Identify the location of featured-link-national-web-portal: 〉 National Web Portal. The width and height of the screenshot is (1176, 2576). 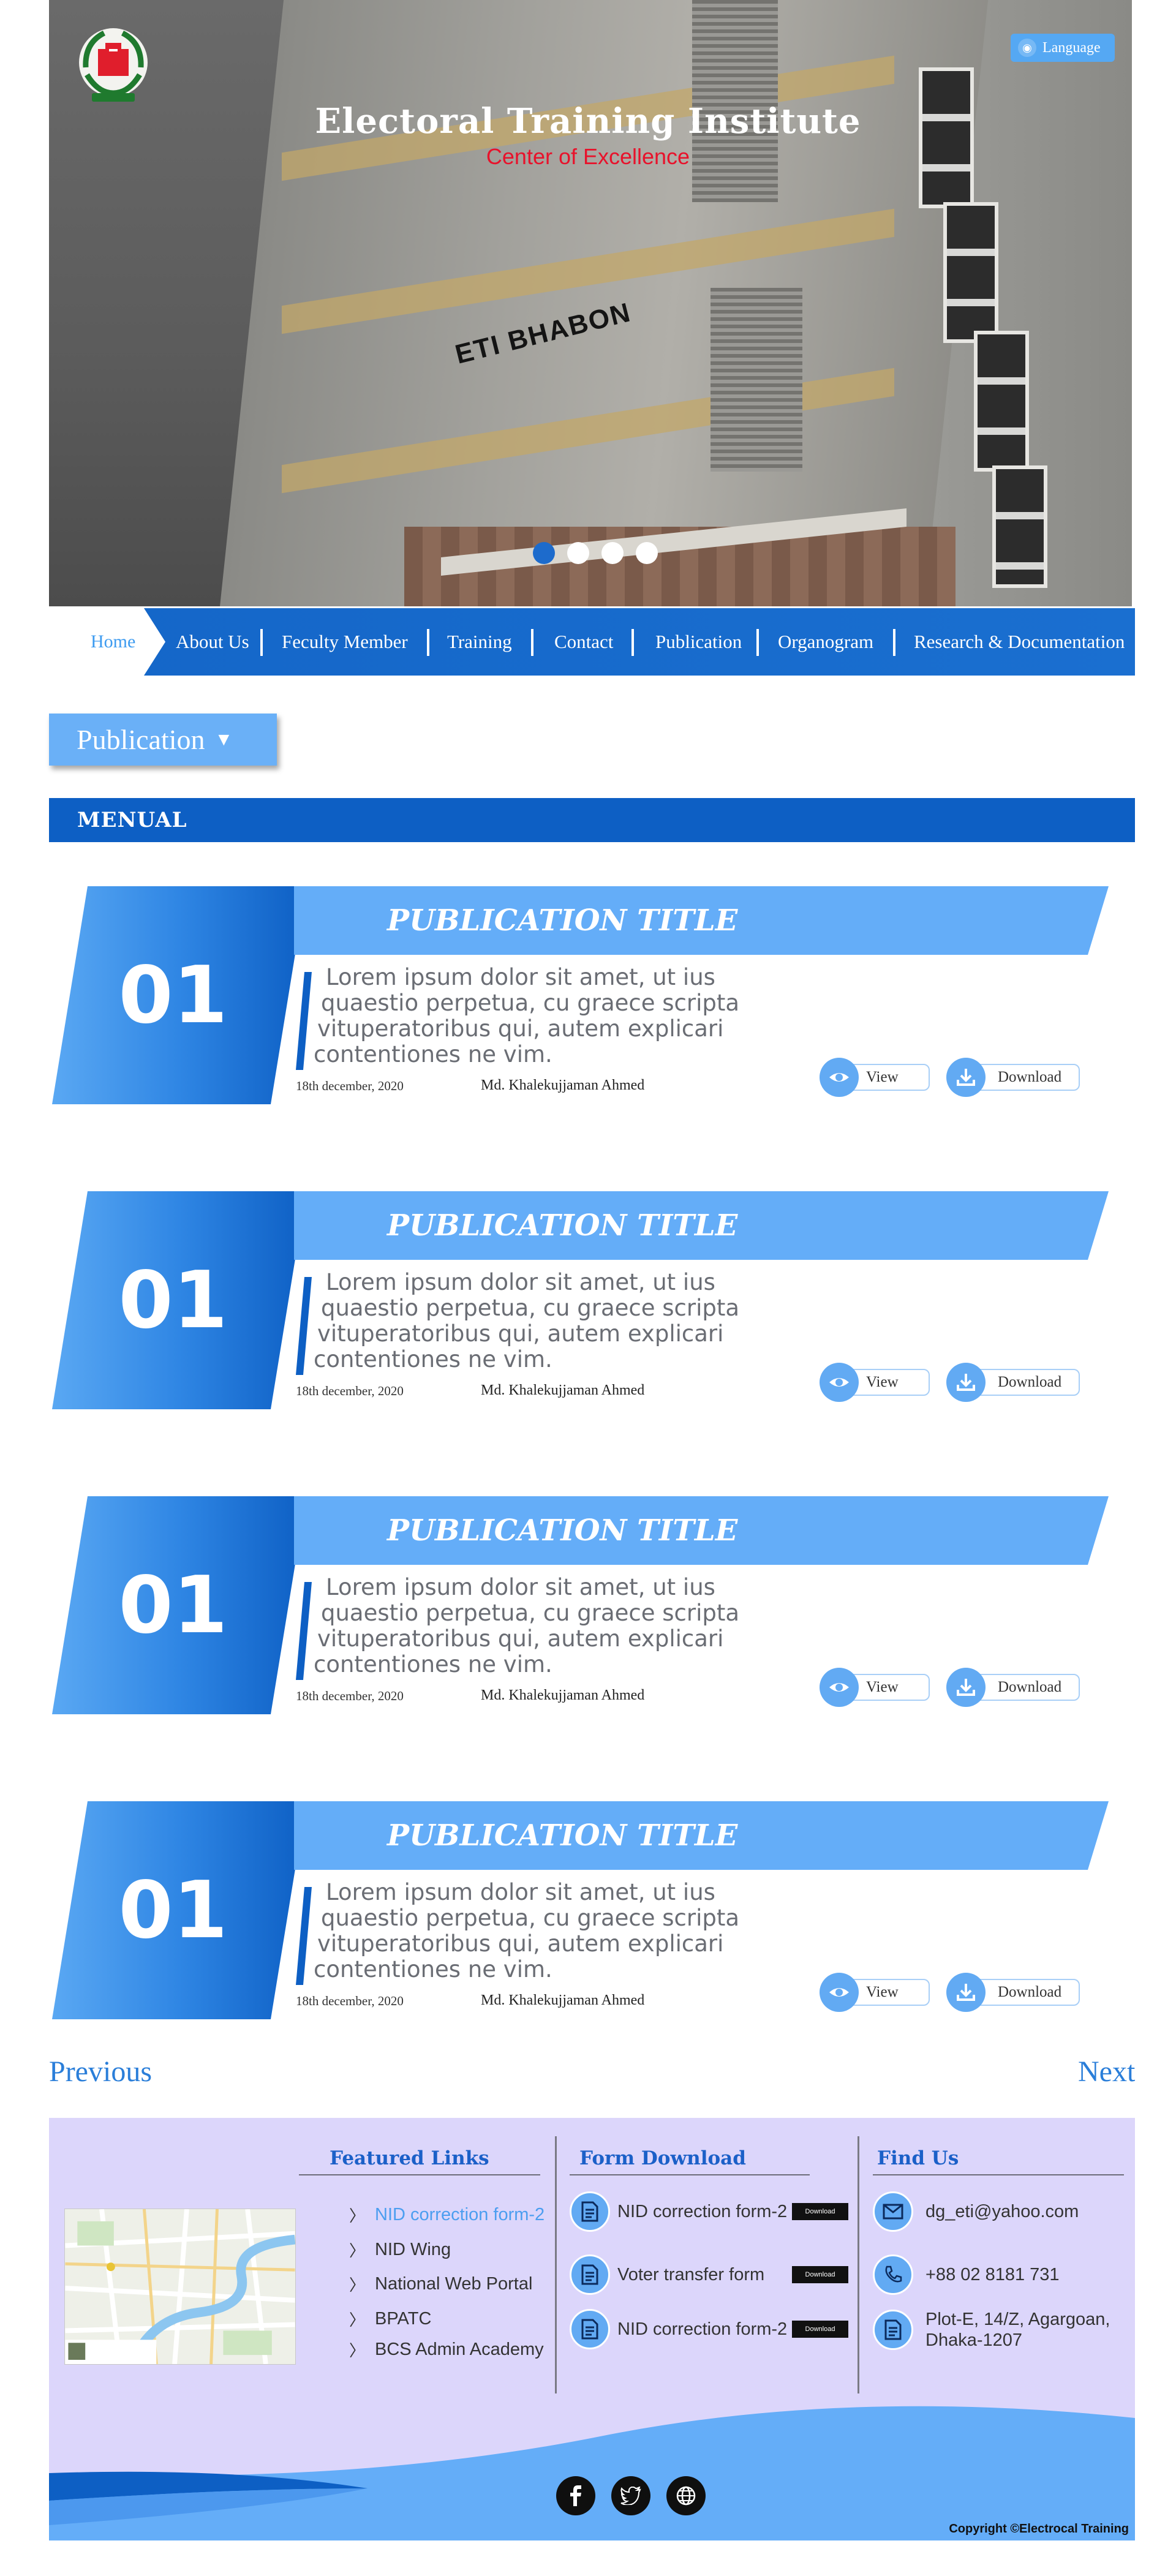
(441, 2284).